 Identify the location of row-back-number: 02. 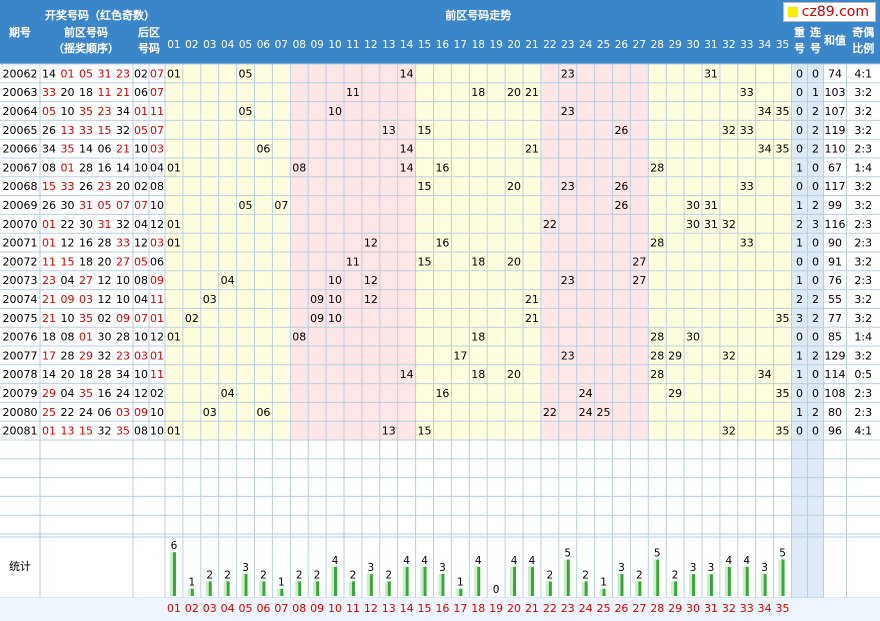
(141, 186).